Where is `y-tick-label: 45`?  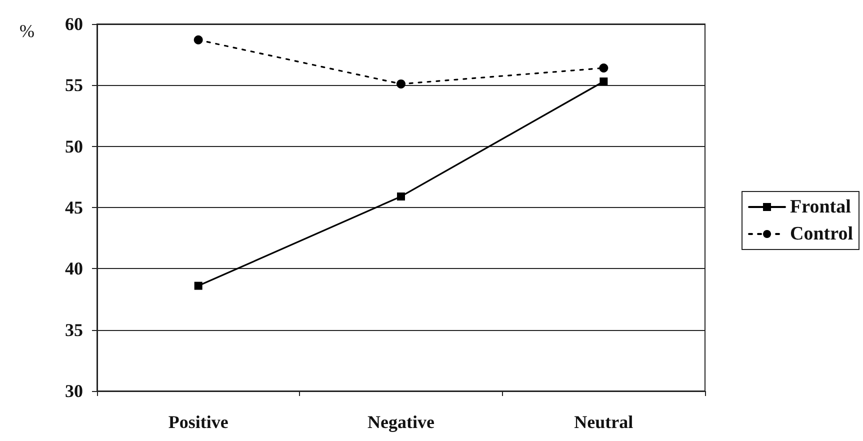
y-tick-label: 45 is located at coordinates (74, 208).